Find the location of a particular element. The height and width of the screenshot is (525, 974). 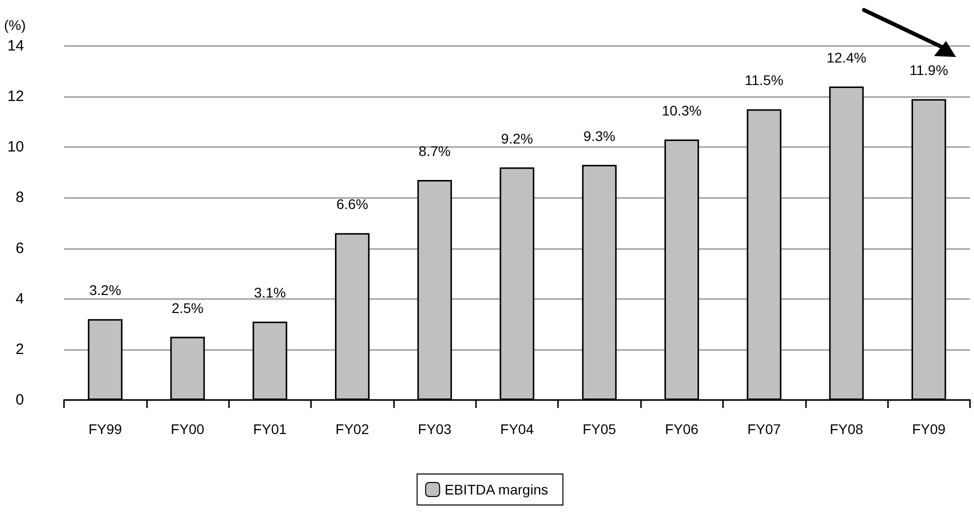

y-tick-label: 4 is located at coordinates (20, 299).